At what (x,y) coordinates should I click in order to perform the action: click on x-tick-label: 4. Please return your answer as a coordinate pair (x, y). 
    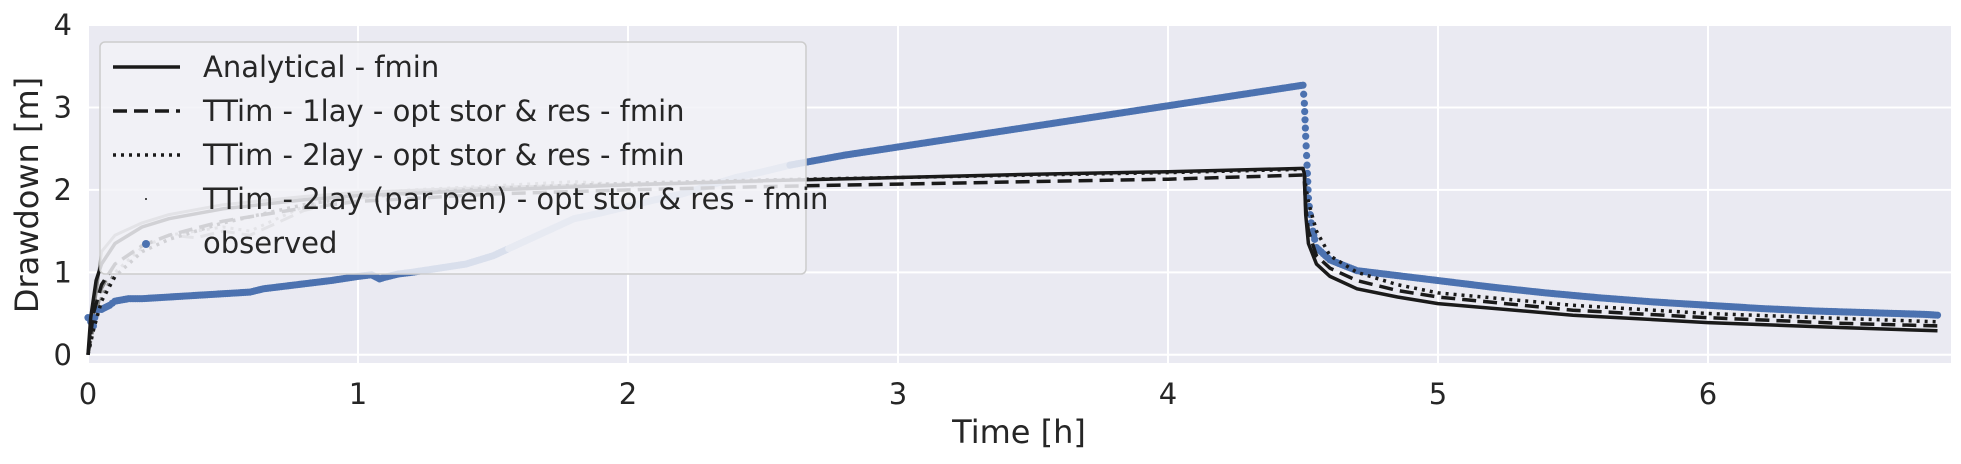
    Looking at the image, I should click on (1168, 394).